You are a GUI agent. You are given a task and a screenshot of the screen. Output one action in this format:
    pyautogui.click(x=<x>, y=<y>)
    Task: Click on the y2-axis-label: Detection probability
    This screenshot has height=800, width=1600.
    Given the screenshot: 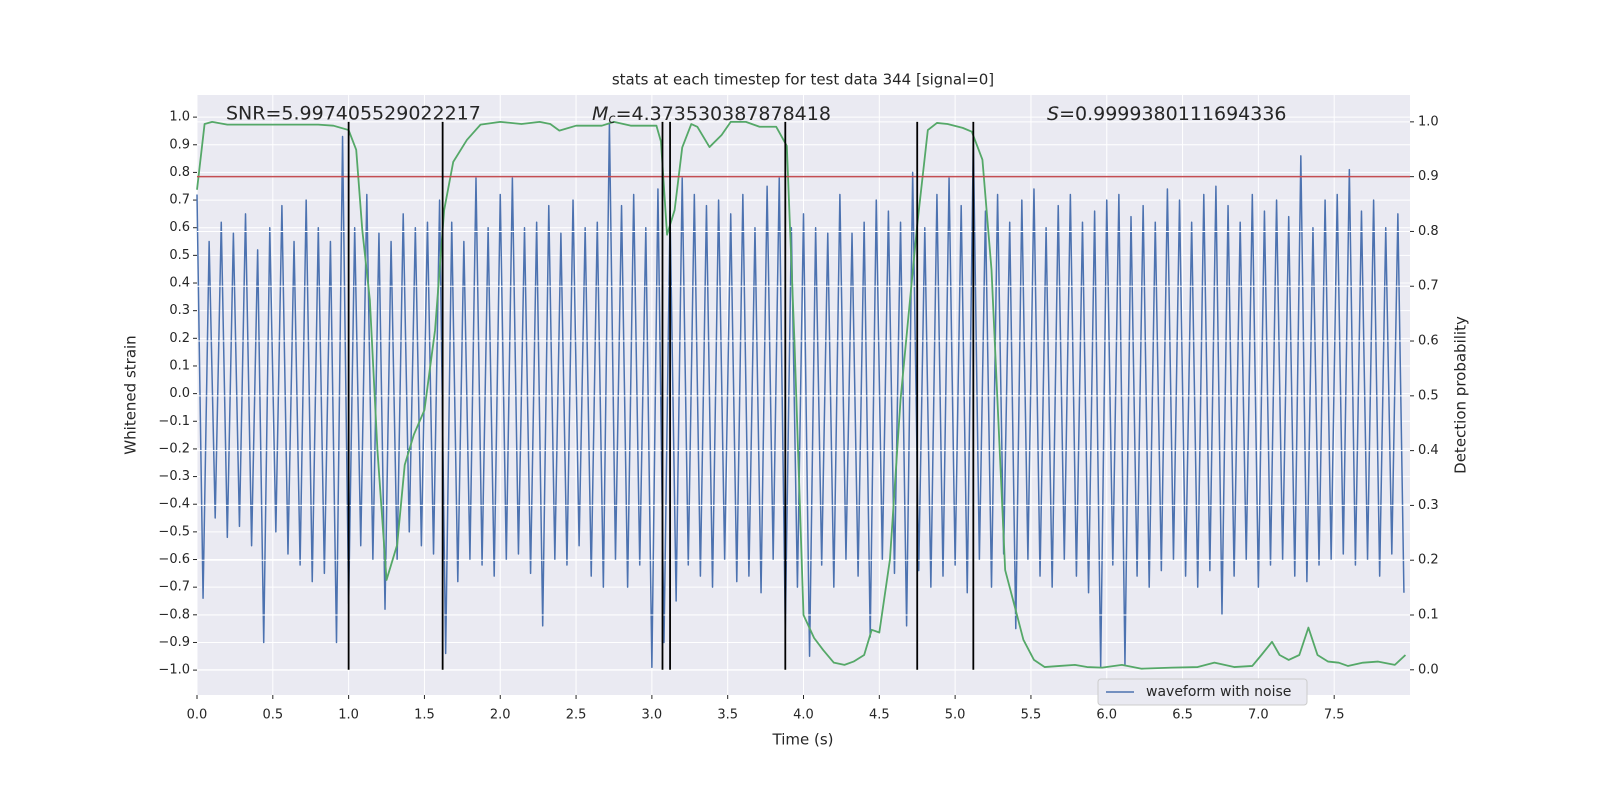 What is the action you would take?
    pyautogui.click(x=1461, y=395)
    